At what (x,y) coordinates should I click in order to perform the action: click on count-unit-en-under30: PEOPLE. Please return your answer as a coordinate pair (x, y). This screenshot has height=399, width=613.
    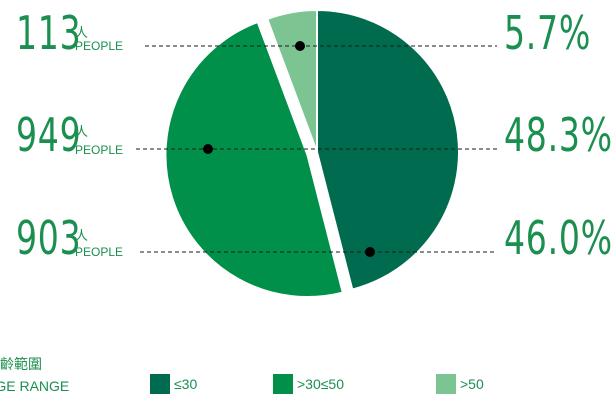
    Looking at the image, I should click on (99, 252).